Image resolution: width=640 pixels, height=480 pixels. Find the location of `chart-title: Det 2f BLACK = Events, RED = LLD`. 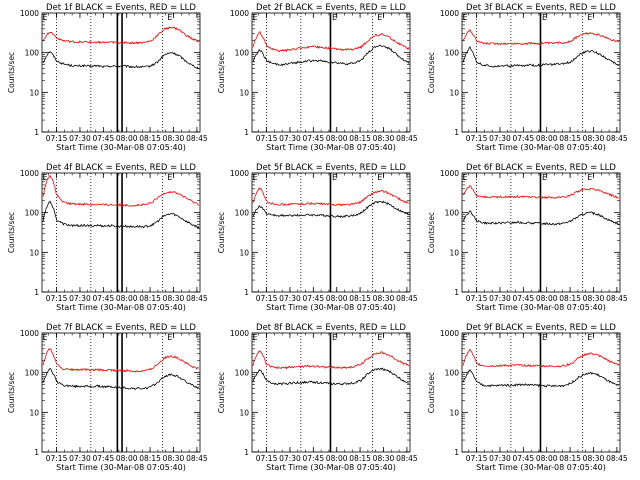

chart-title: Det 2f BLACK = Events, RED = LLD is located at coordinates (331, 8).